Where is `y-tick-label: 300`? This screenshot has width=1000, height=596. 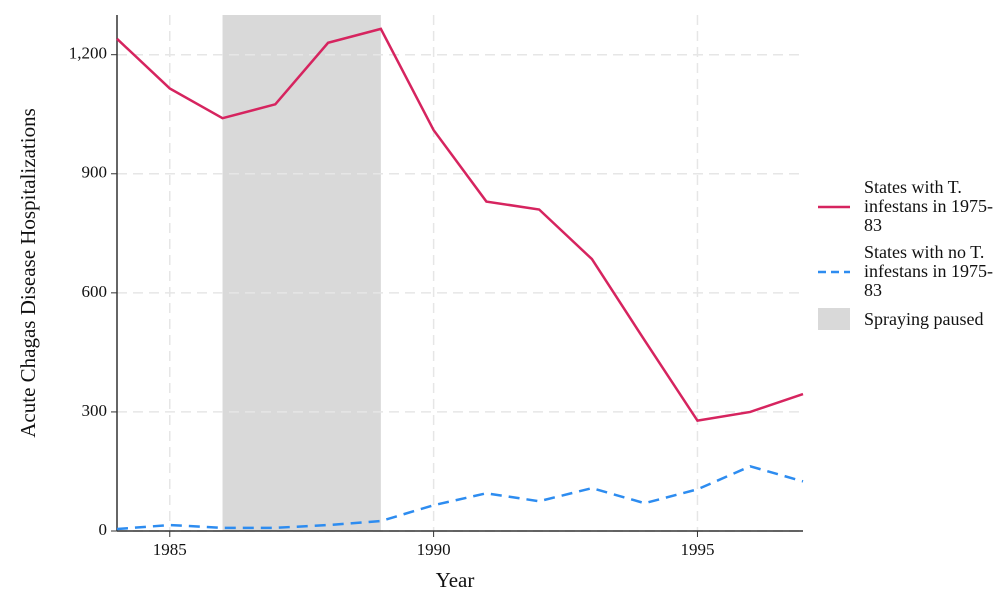 y-tick-label: 300 is located at coordinates (95, 410).